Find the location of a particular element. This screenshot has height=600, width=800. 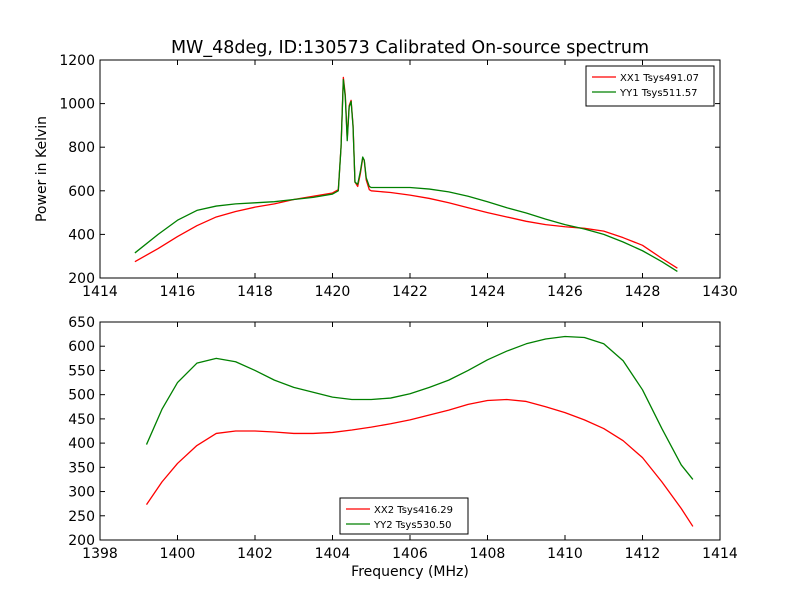

legend-0: XX1 Tsys491.07 YY1 Tsys511.57 is located at coordinates (650, 86).